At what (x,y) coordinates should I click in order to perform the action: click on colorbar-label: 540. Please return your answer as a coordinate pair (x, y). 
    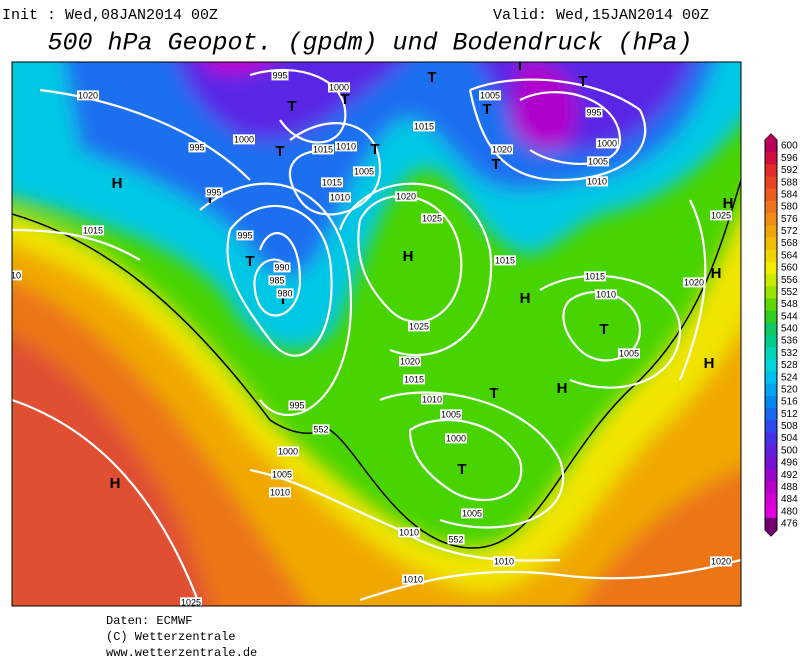
    Looking at the image, I should click on (789, 329).